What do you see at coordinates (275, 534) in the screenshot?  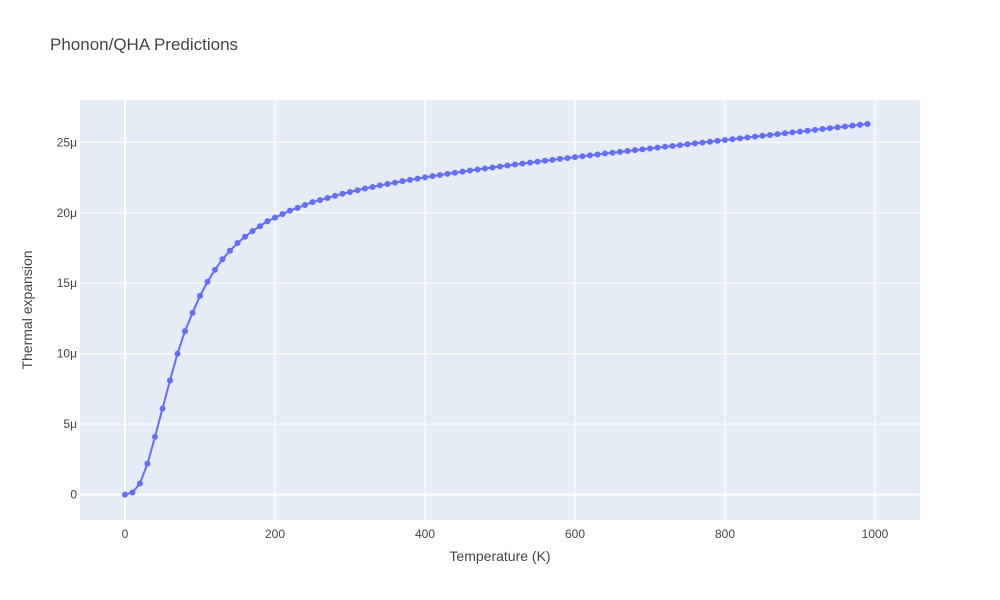 I see `x-tick-label: 200` at bounding box center [275, 534].